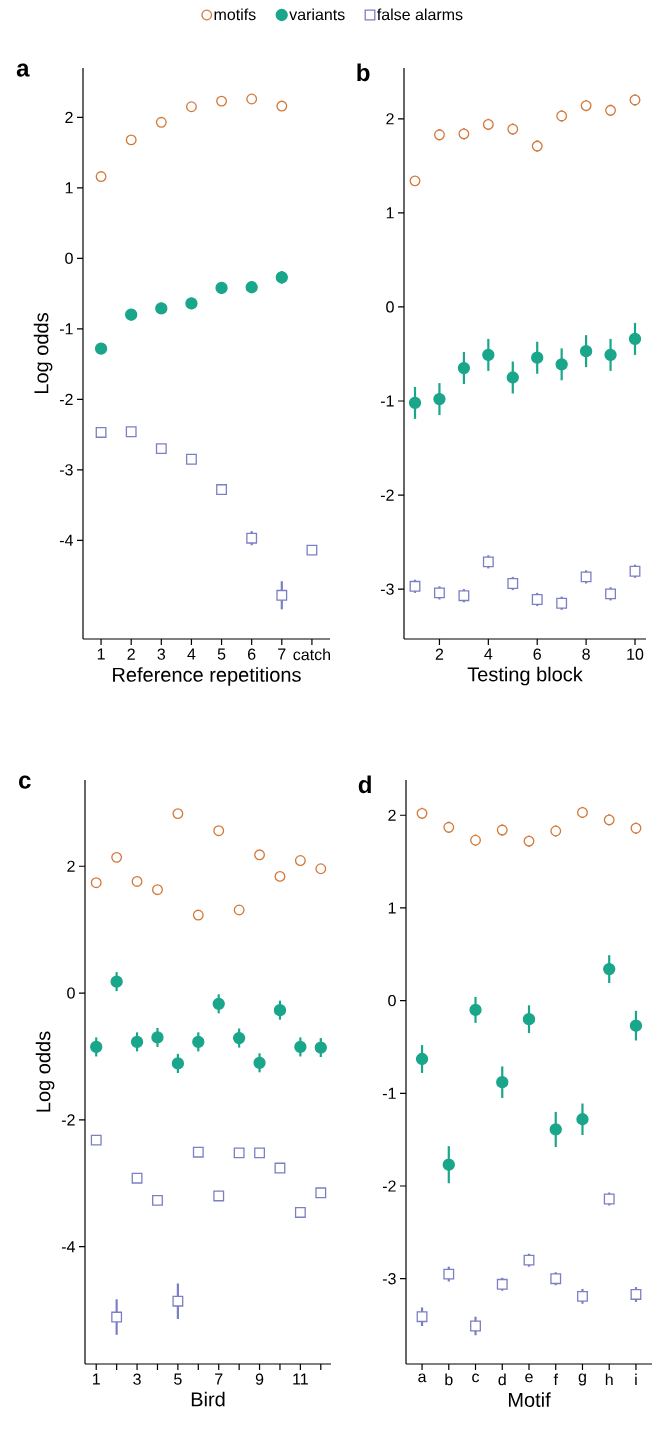 The width and height of the screenshot is (667, 1429). I want to click on x-axis-title: Motif, so click(529, 1399).